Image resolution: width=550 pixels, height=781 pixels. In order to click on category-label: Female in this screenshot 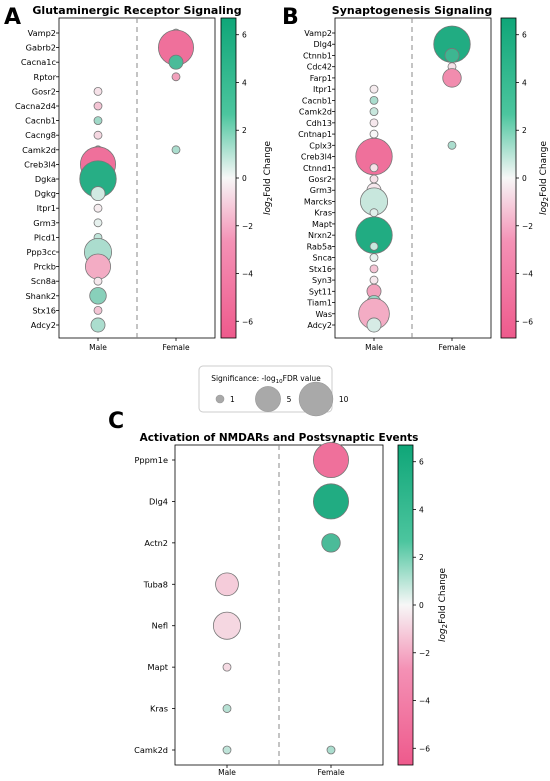, I will do `click(176, 347)`.